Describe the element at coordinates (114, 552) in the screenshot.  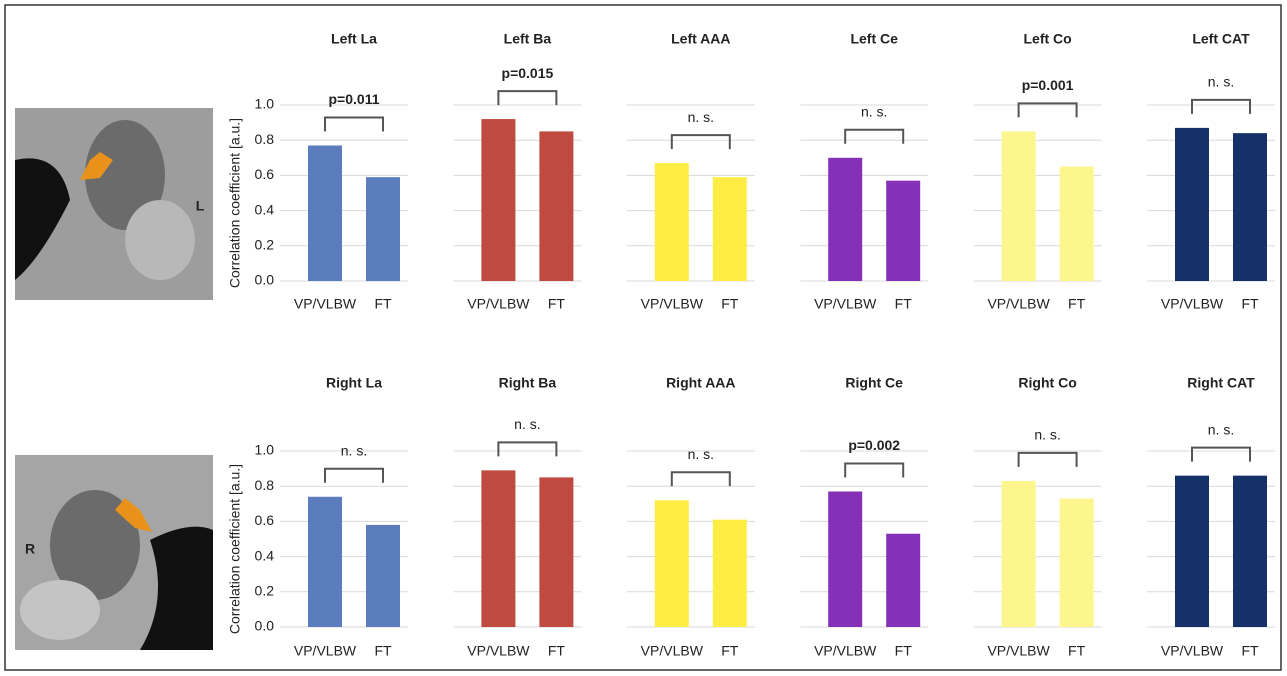
I see `brain-image-right: R` at that location.